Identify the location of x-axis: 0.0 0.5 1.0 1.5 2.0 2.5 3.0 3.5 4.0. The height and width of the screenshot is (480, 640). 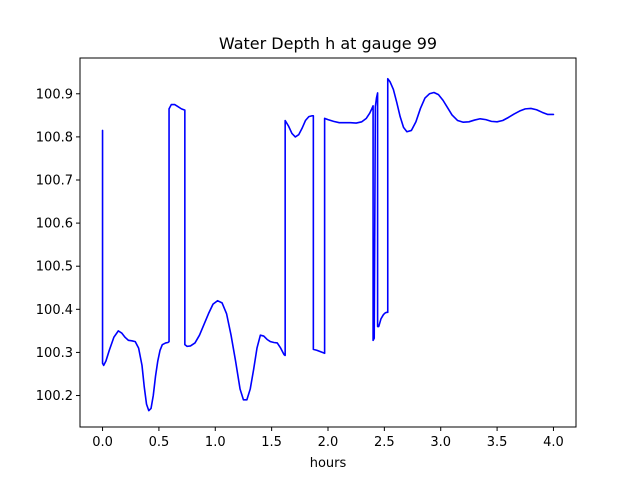
(328, 438).